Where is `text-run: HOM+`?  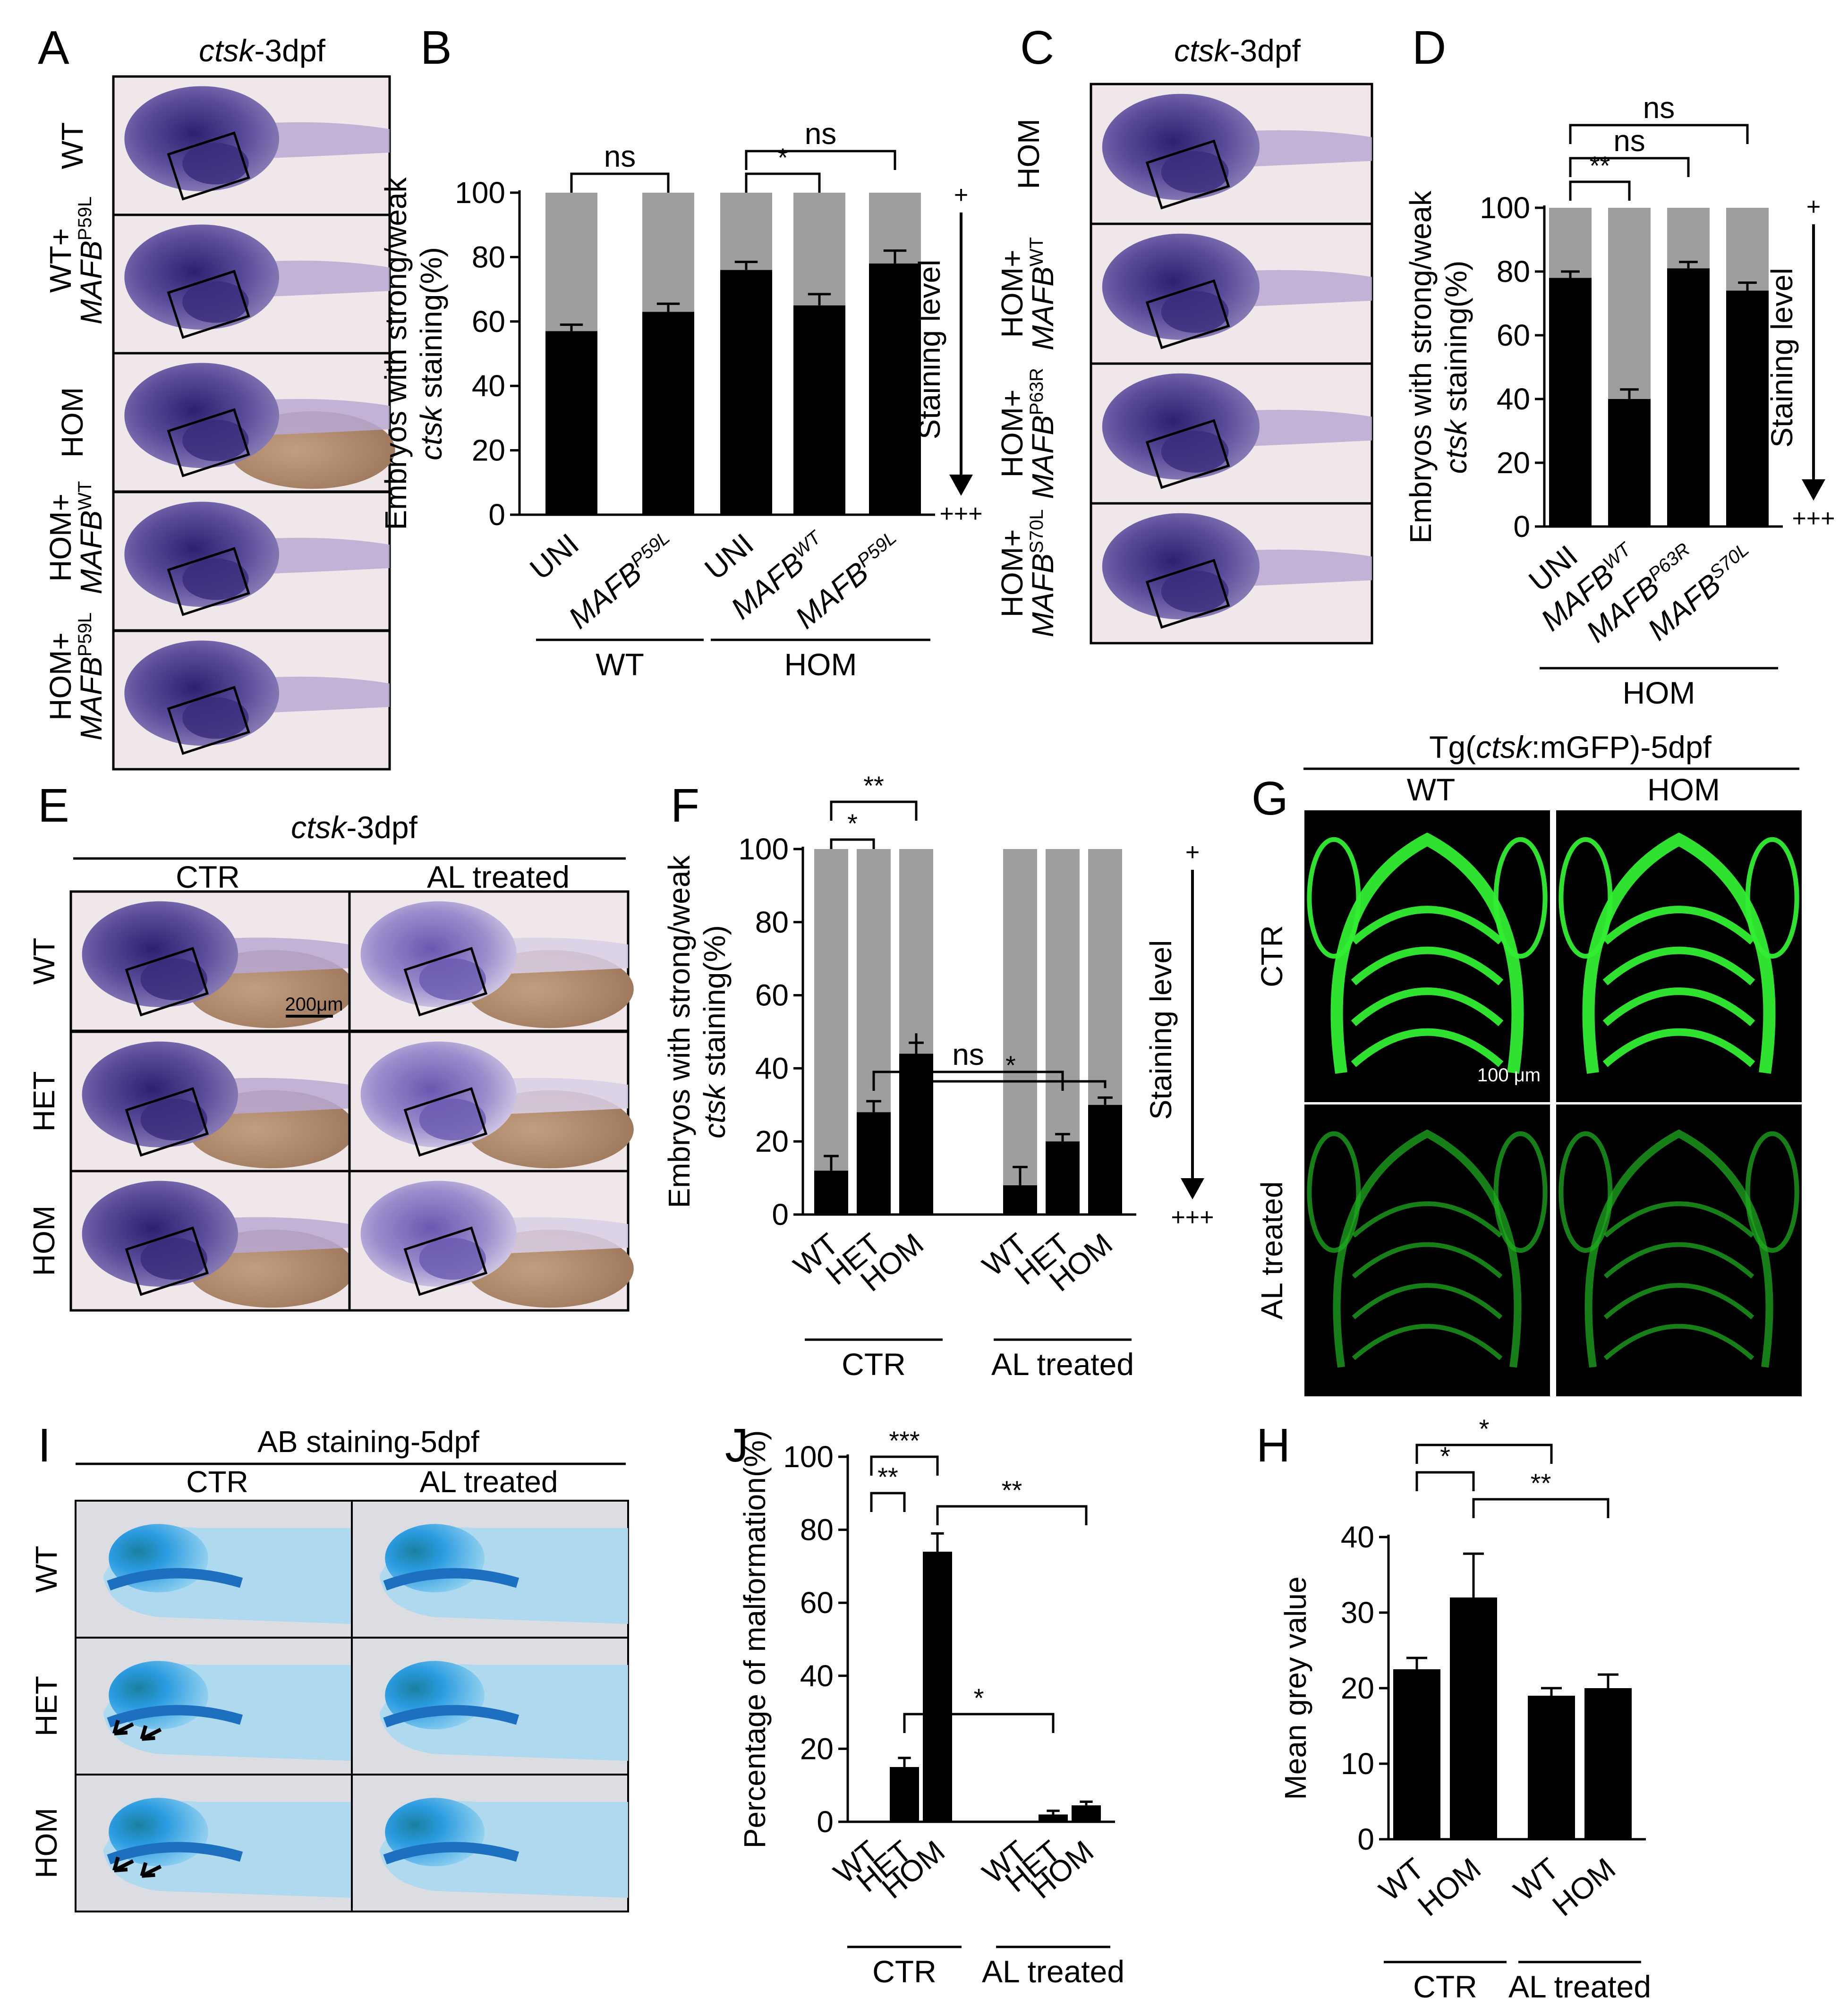 text-run: HOM+ is located at coordinates (1012, 434).